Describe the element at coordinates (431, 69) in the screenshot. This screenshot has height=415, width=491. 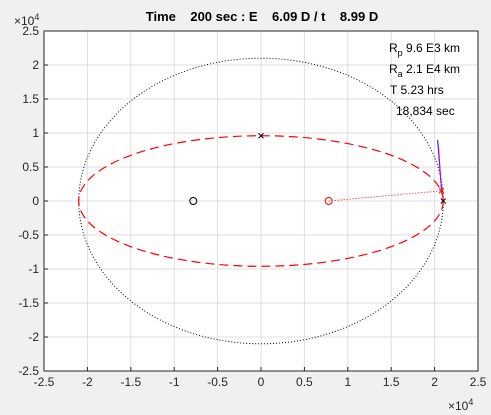
I see `ra-annotation-value: 2.1 E4 km` at that location.